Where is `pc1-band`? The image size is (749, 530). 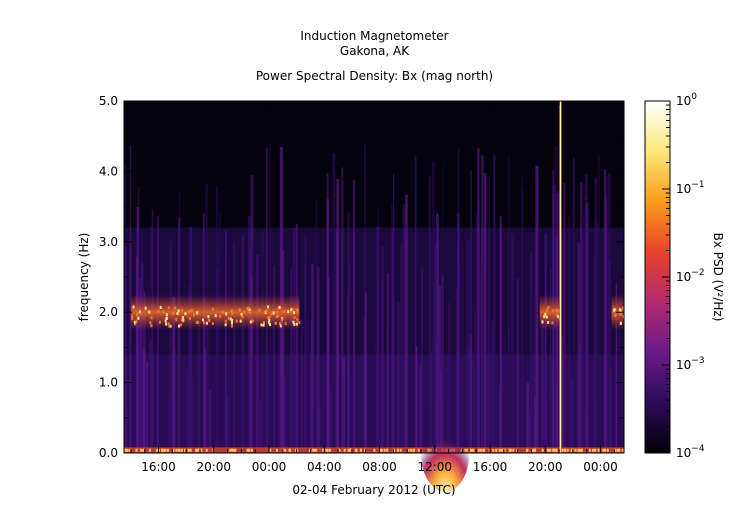 pc1-band is located at coordinates (549, 312).